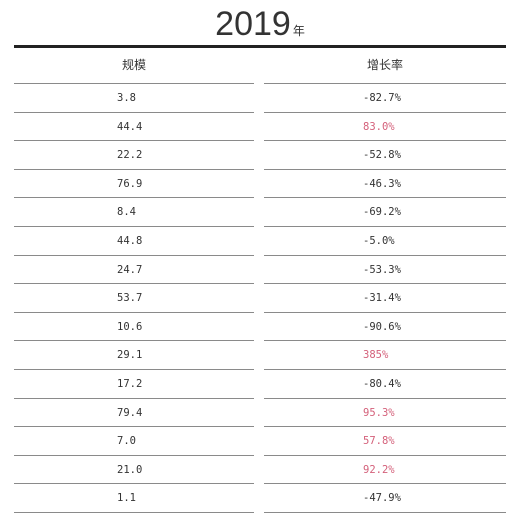  Describe the element at coordinates (385, 270) in the screenshot. I see `growth-cell: -53.3%` at that location.